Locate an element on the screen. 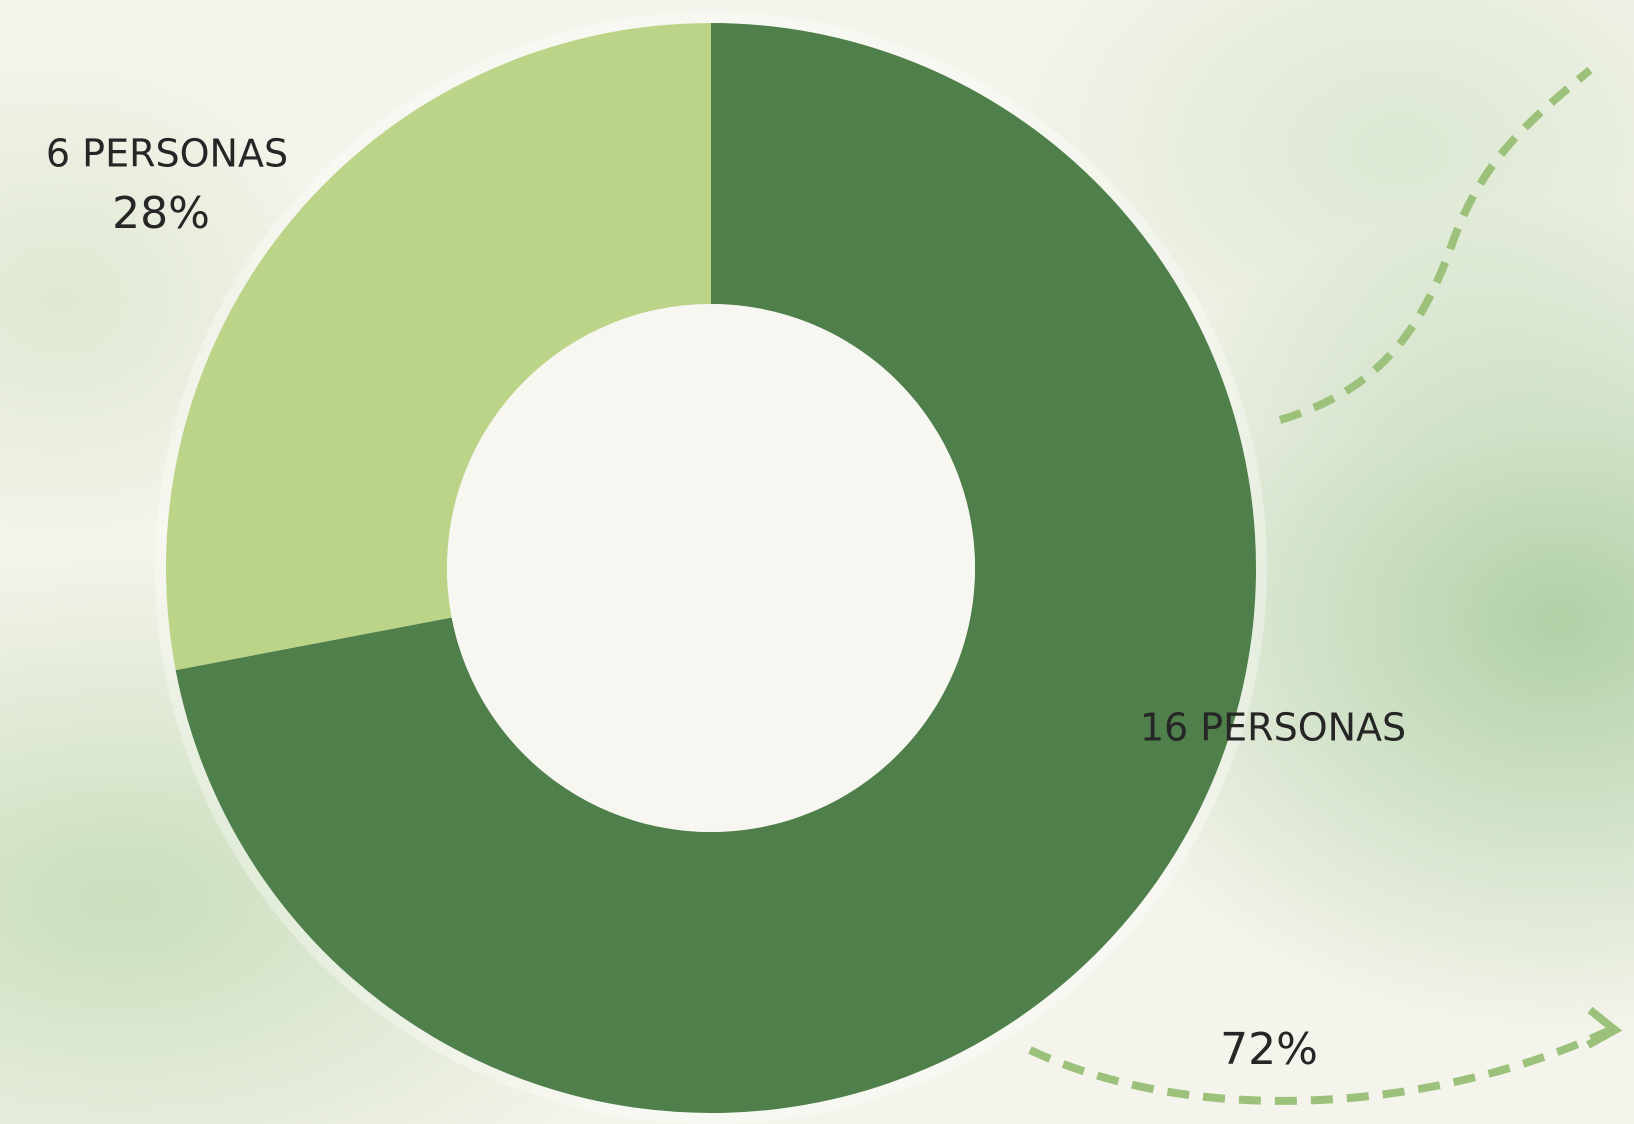  slice-value-label: 72% is located at coordinates (1269, 1049).